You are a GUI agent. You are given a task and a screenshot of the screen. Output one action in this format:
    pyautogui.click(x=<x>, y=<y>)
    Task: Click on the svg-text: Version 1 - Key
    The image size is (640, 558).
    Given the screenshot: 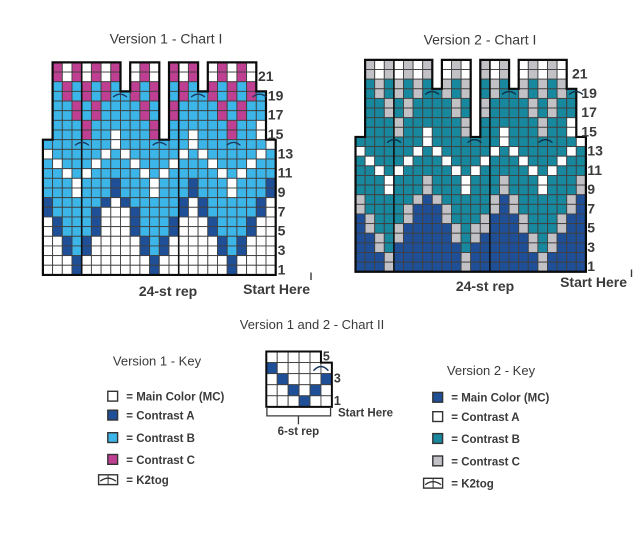 What is the action you would take?
    pyautogui.click(x=157, y=361)
    